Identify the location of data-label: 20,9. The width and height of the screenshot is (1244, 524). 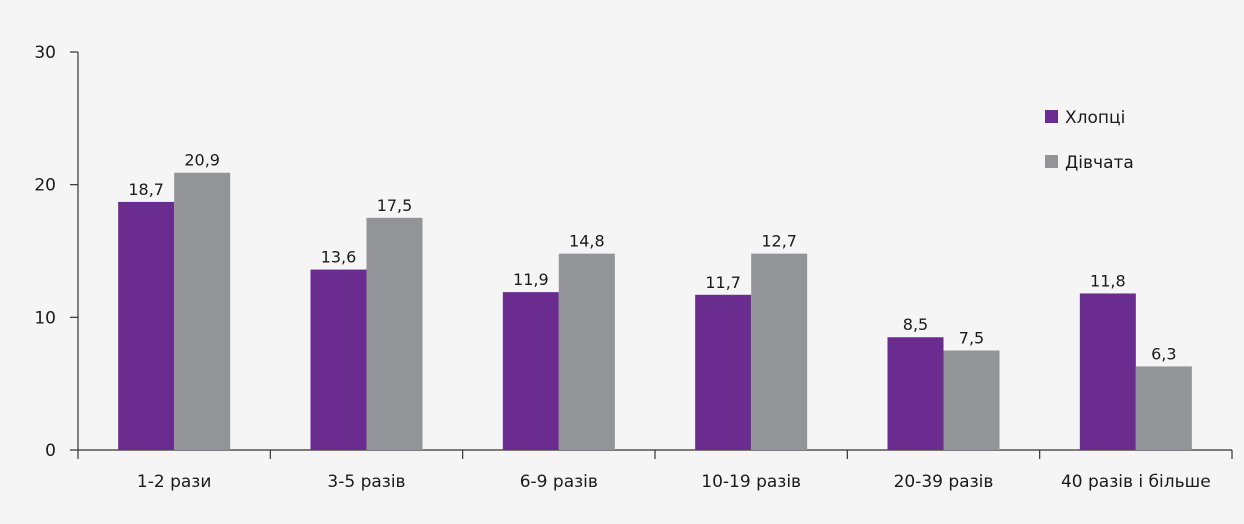
(202, 160).